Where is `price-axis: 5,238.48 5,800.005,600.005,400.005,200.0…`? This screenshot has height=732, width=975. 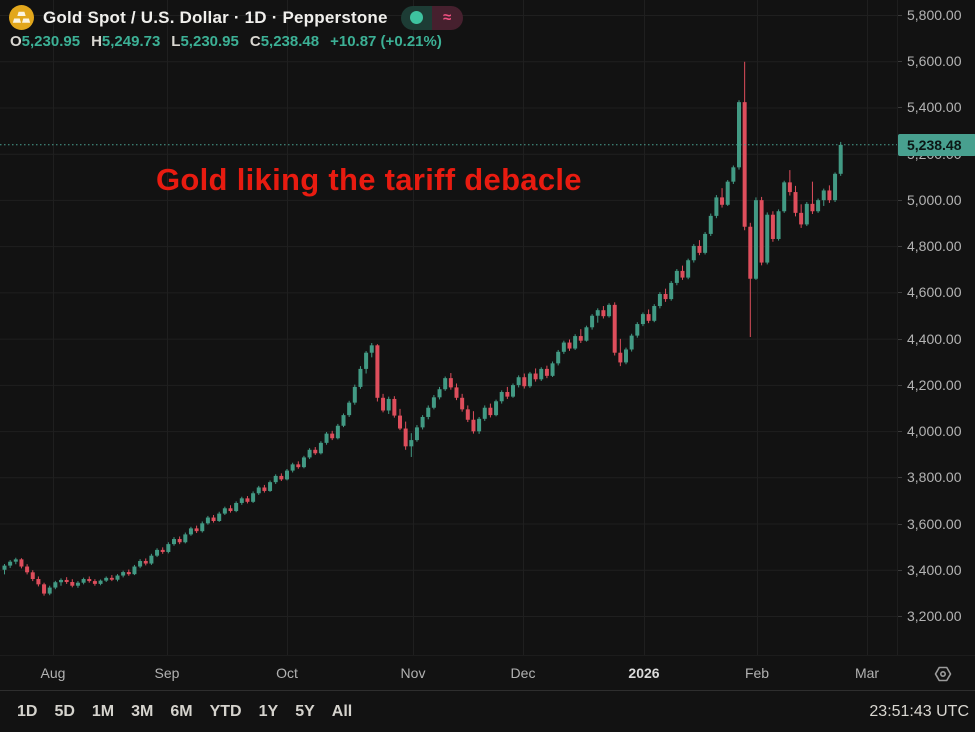
price-axis: 5,238.48 5,800.005,600.005,400.005,200.0… is located at coordinates (936, 327).